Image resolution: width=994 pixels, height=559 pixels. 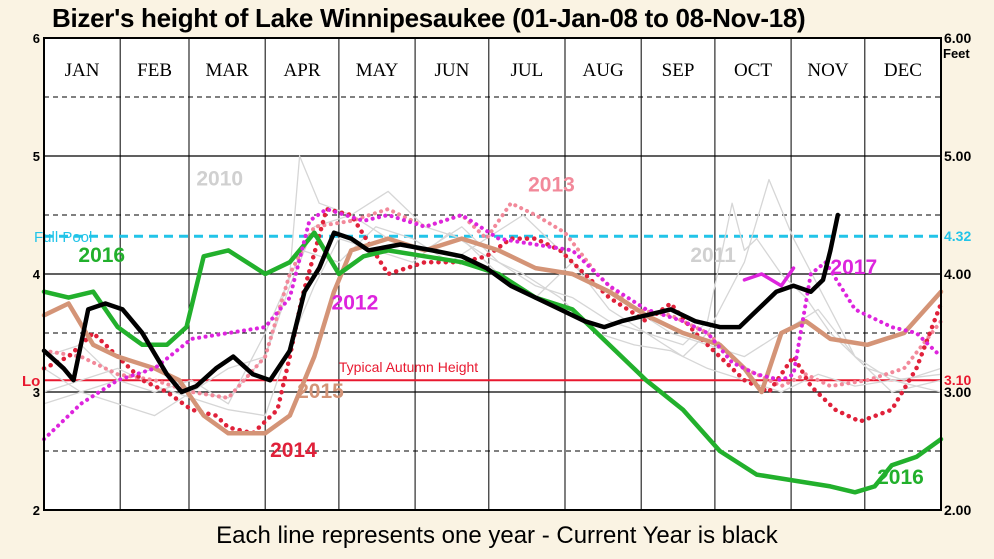 I want to click on y-tick-left: 5, so click(x=36, y=156).